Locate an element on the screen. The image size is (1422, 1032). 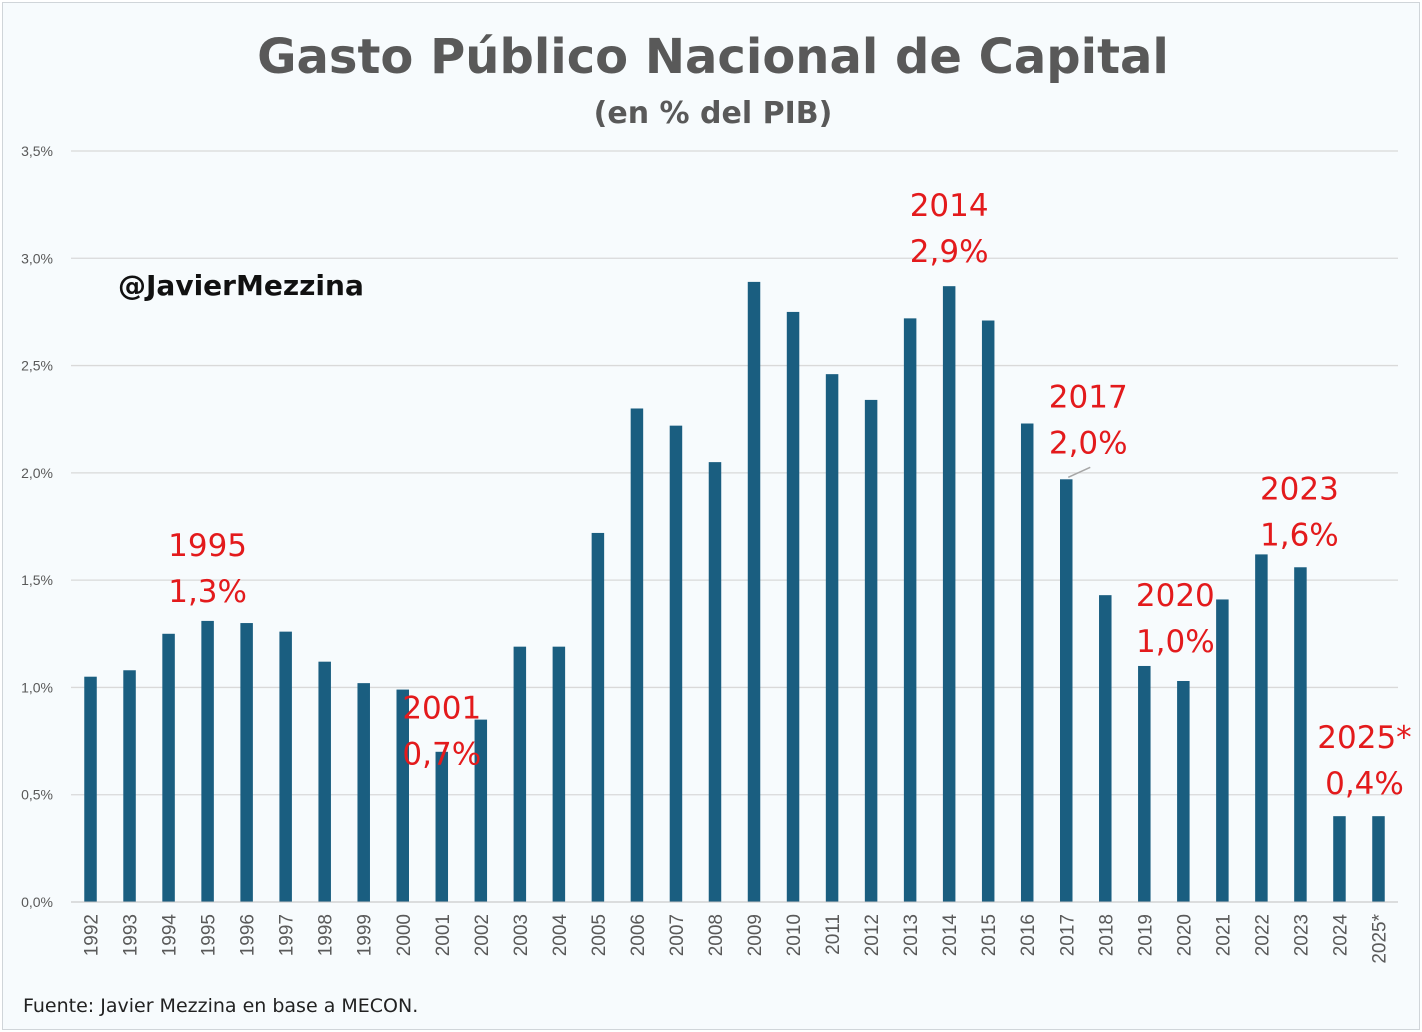
x-tick-label: 1998 is located at coordinates (326, 935).